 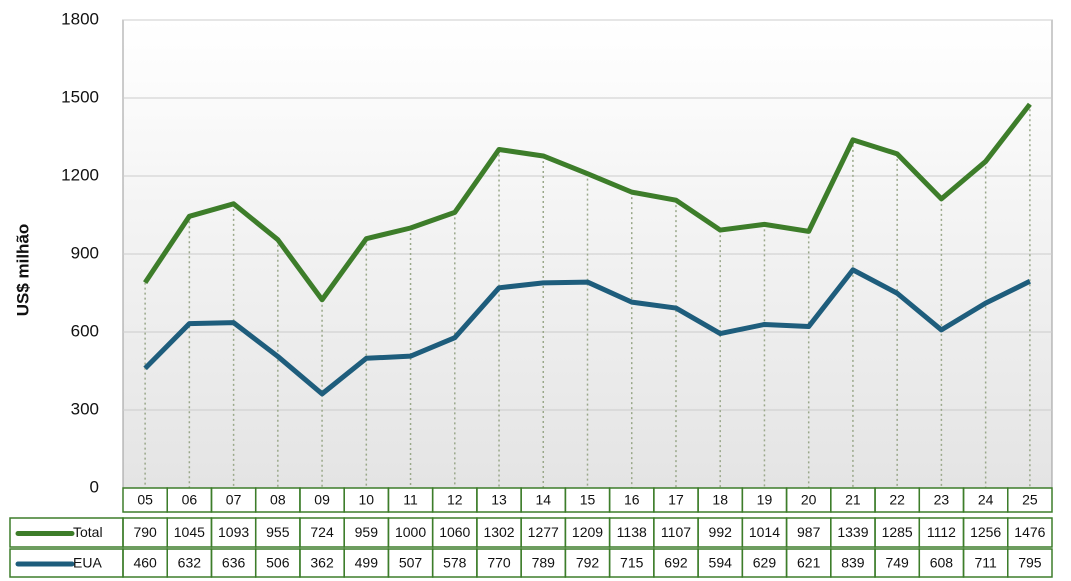 What do you see at coordinates (190, 500) in the screenshot?
I see `x-tick-label: 06` at bounding box center [190, 500].